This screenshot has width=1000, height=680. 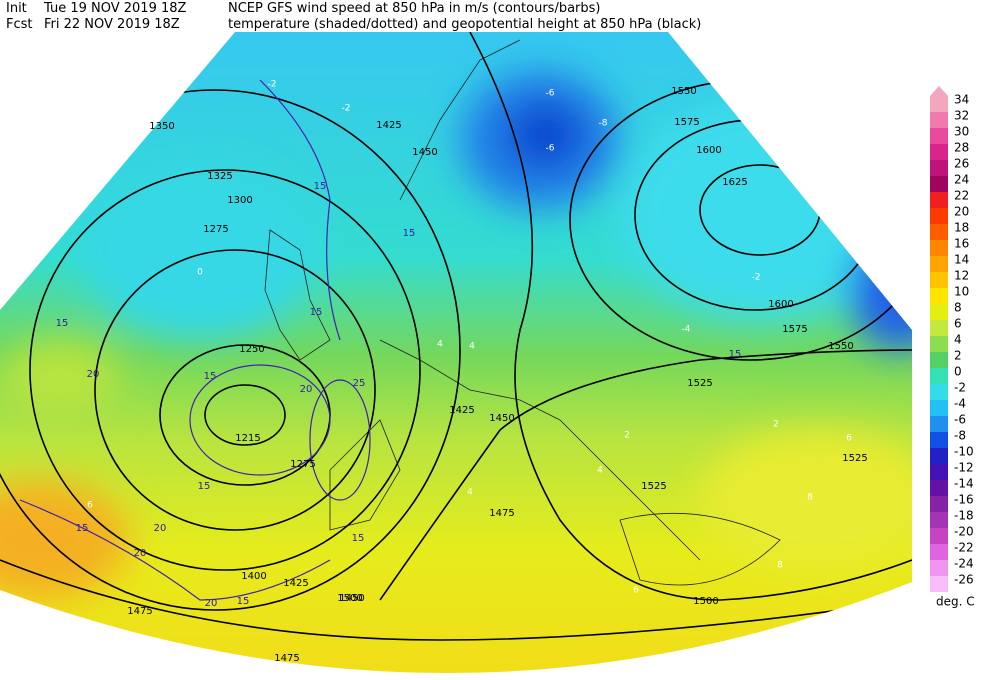 I want to click on colorbar-label: 28, so click(x=961, y=148).